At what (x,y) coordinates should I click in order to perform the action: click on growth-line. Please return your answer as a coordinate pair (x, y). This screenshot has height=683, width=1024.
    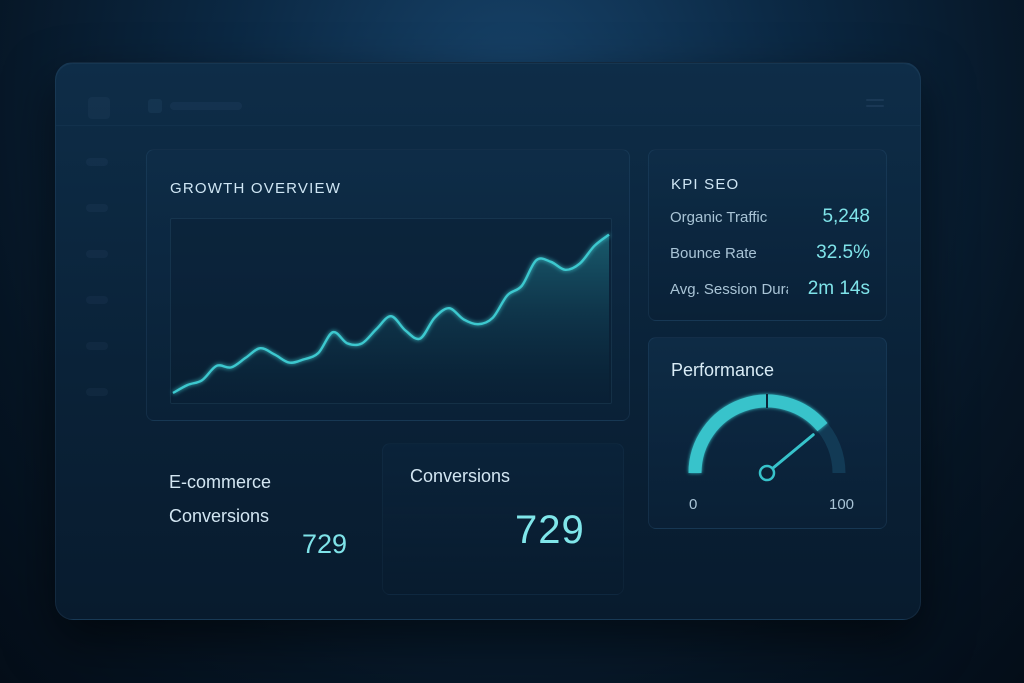
    Looking at the image, I should click on (391, 314).